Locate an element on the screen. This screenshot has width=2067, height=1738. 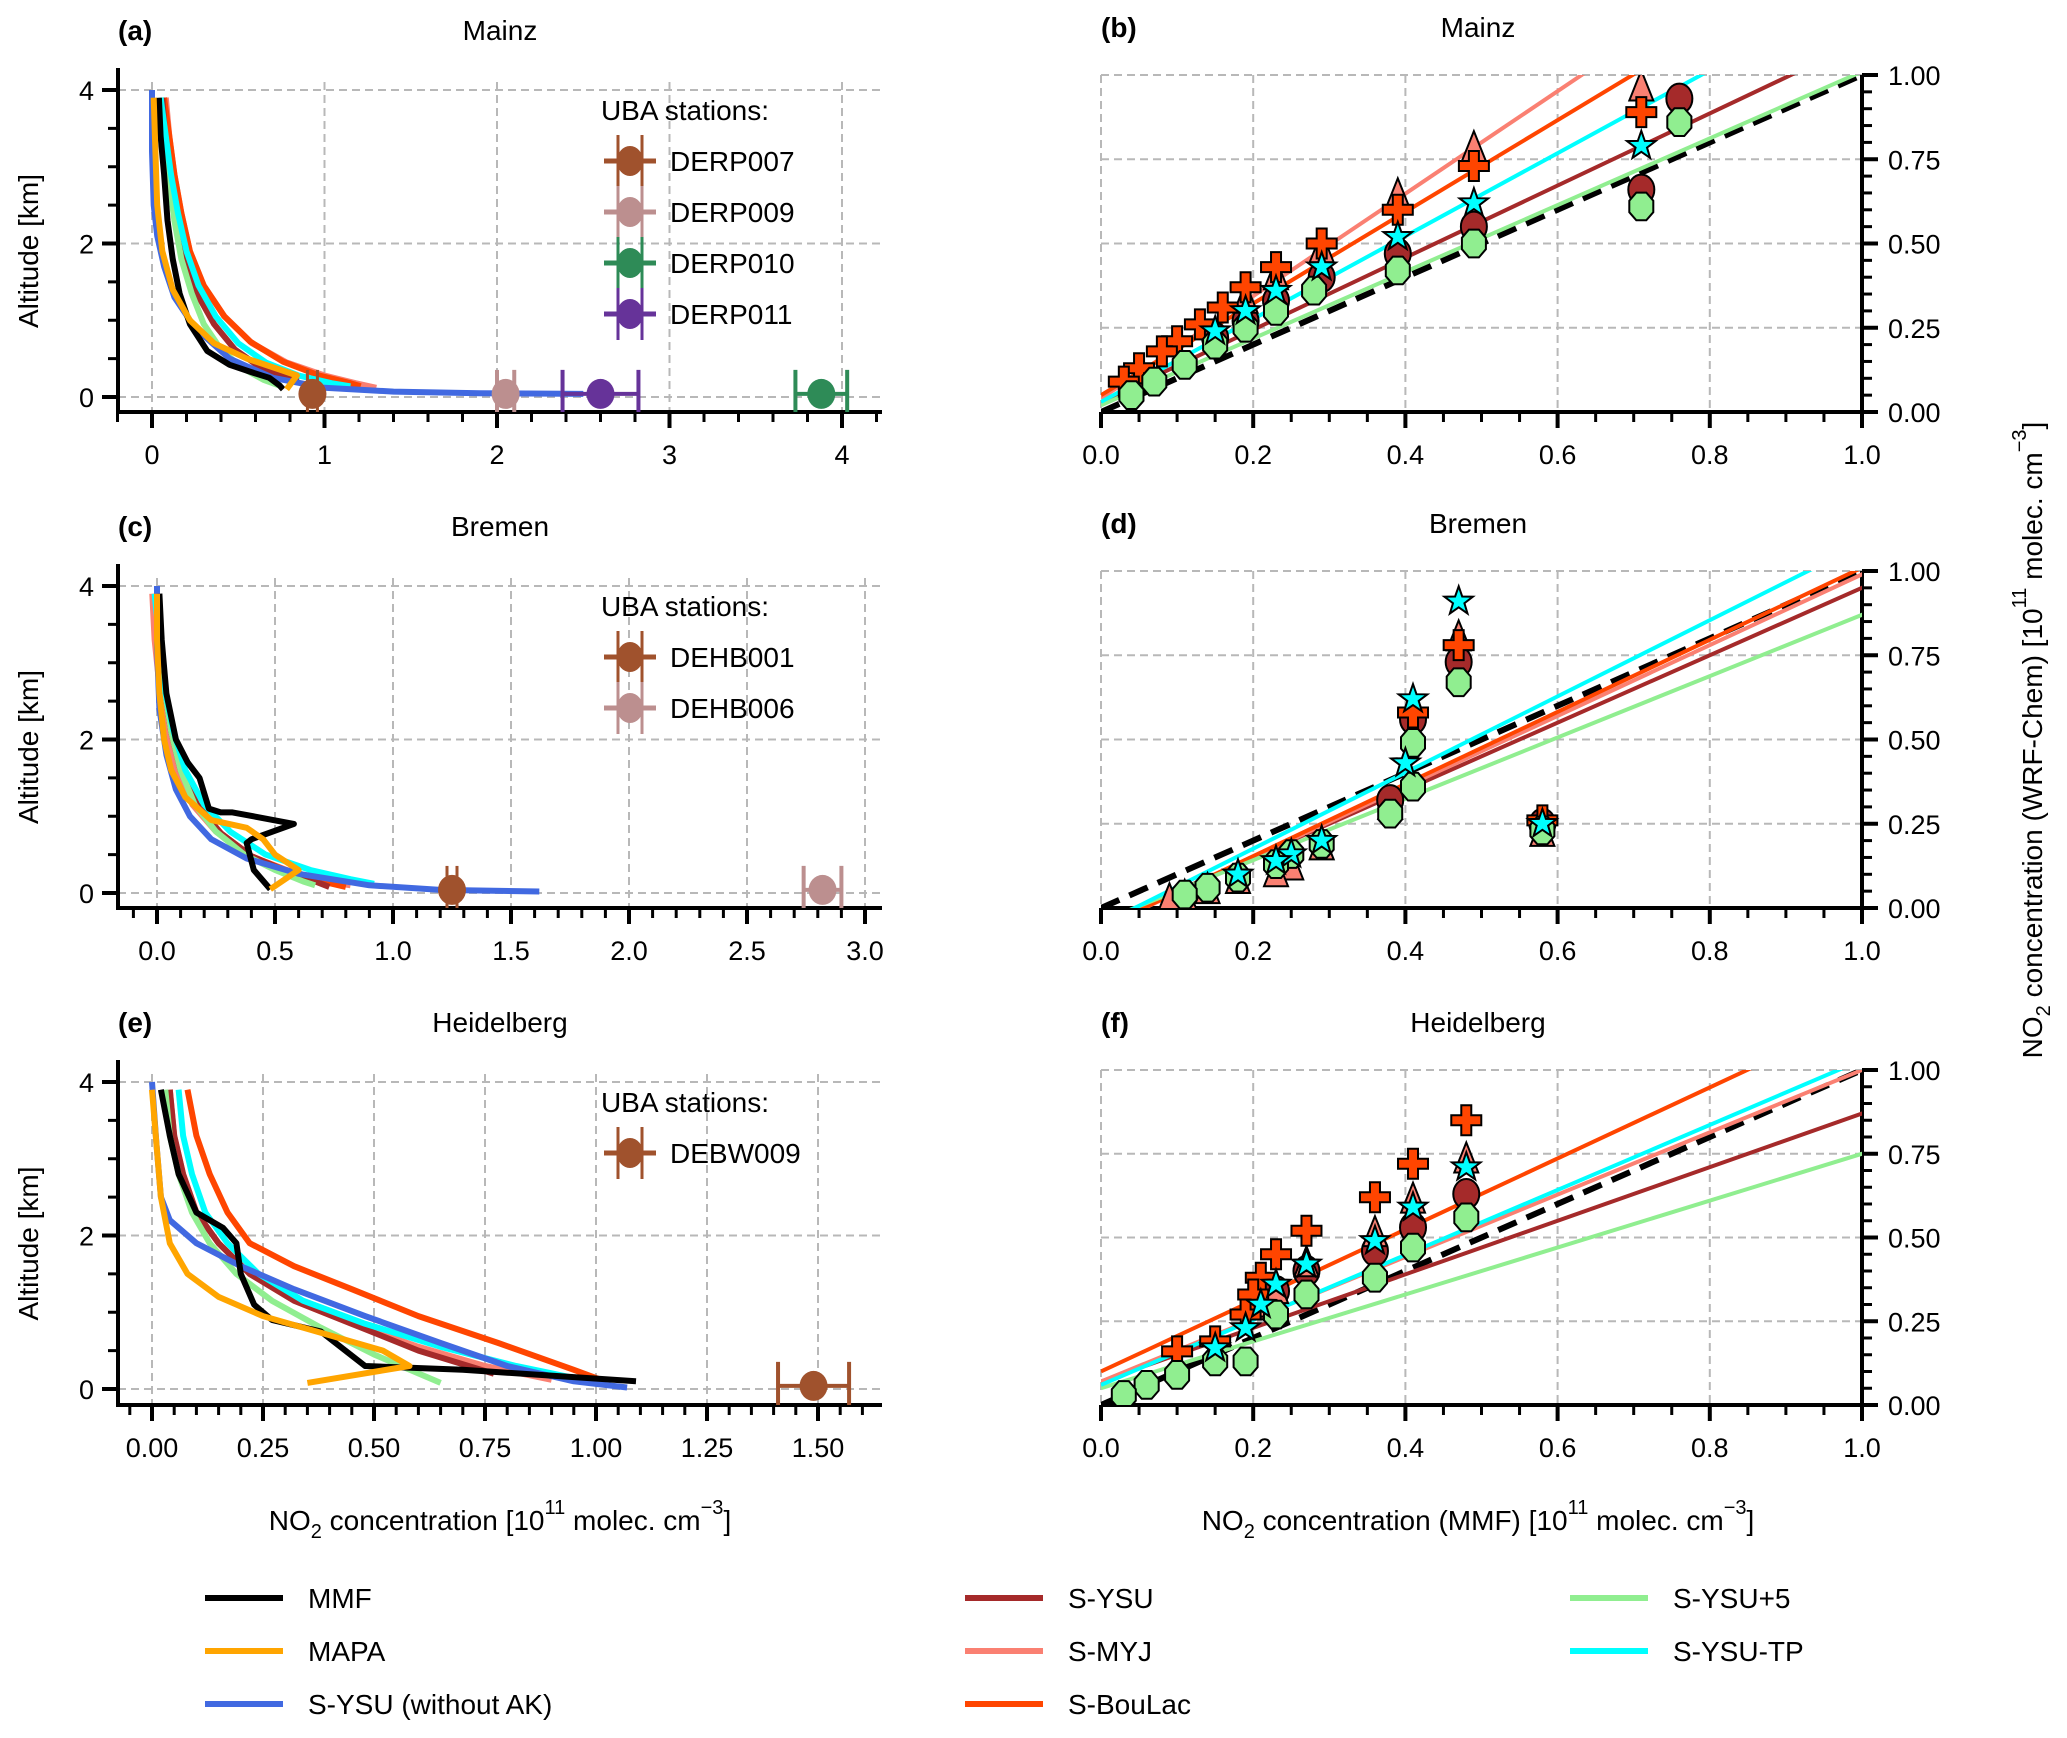
legend-item-s-ysu: S-YSU is located at coordinates (1059, 1598).